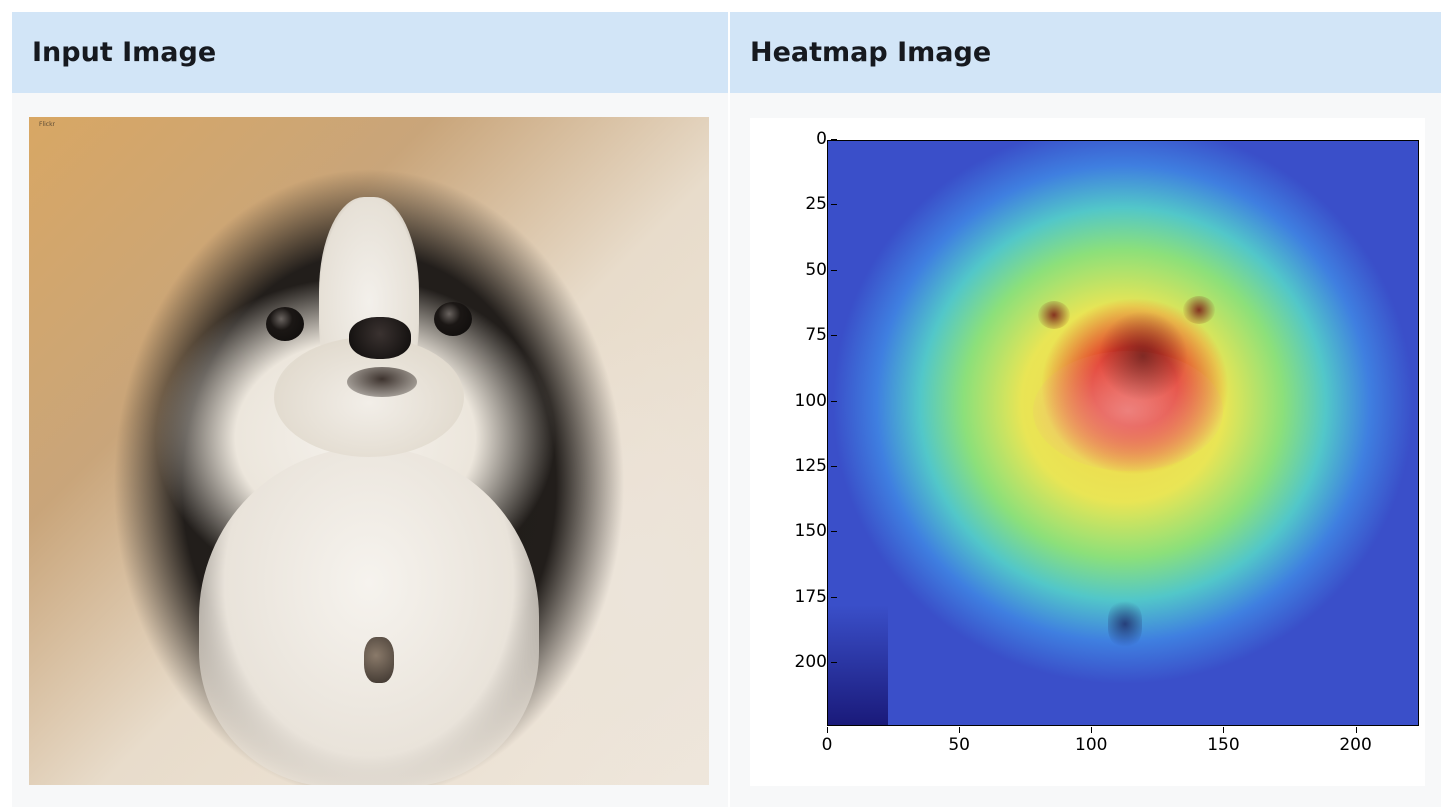 Image resolution: width=1441 pixels, height=807 pixels. Describe the element at coordinates (802, 204) in the screenshot. I see `y-tick-label: 25` at that location.